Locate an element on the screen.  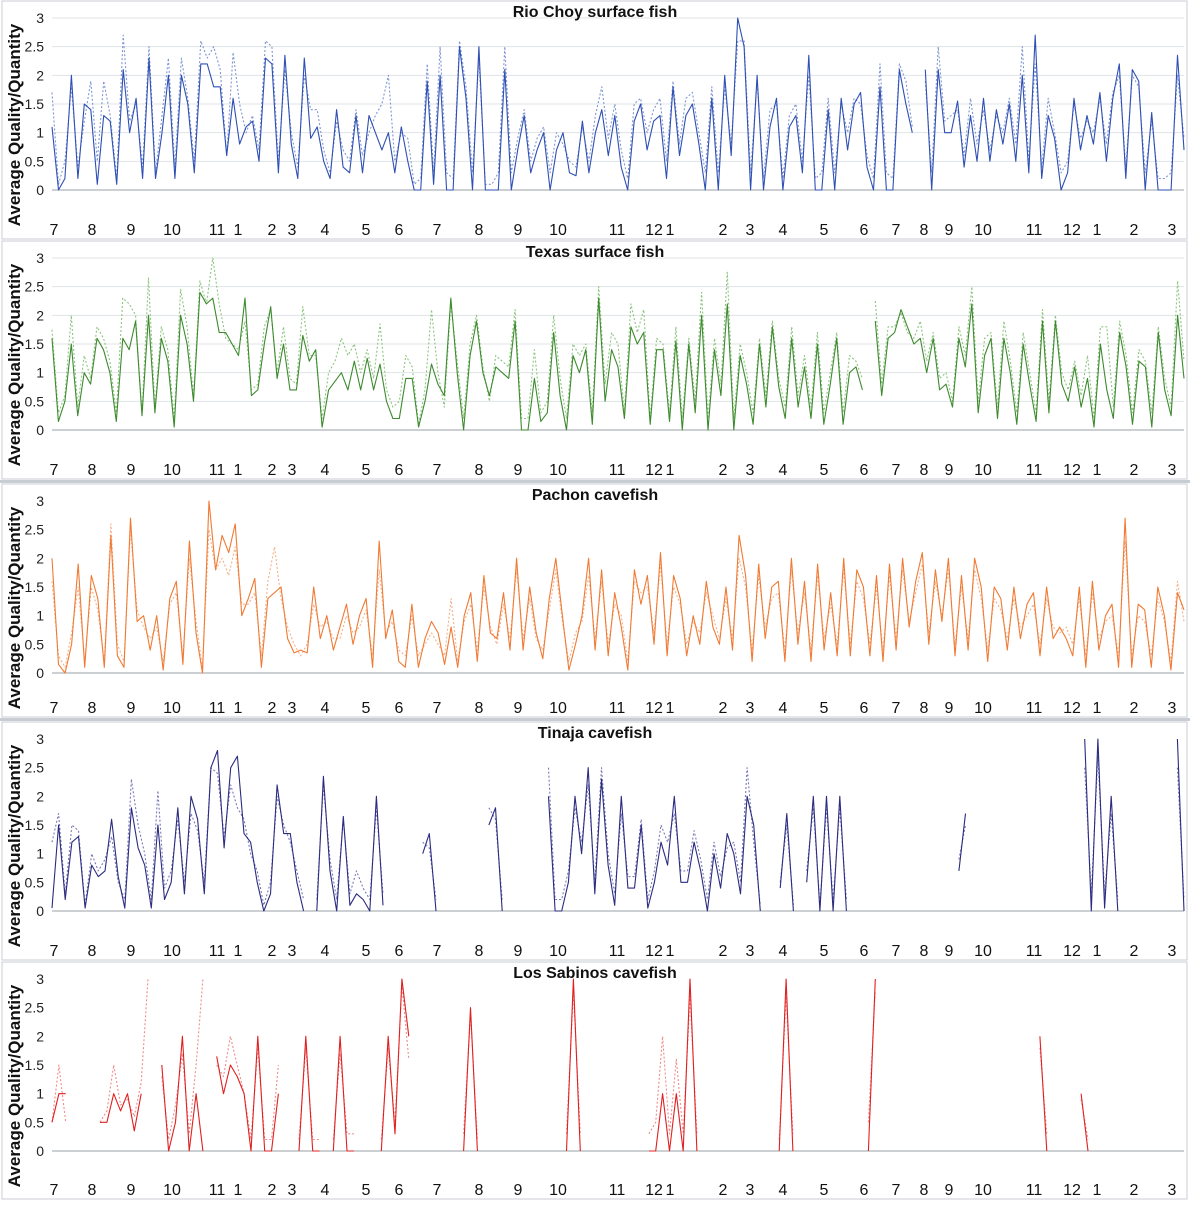
y-tick-label: 0.5 is located at coordinates (35, 882).